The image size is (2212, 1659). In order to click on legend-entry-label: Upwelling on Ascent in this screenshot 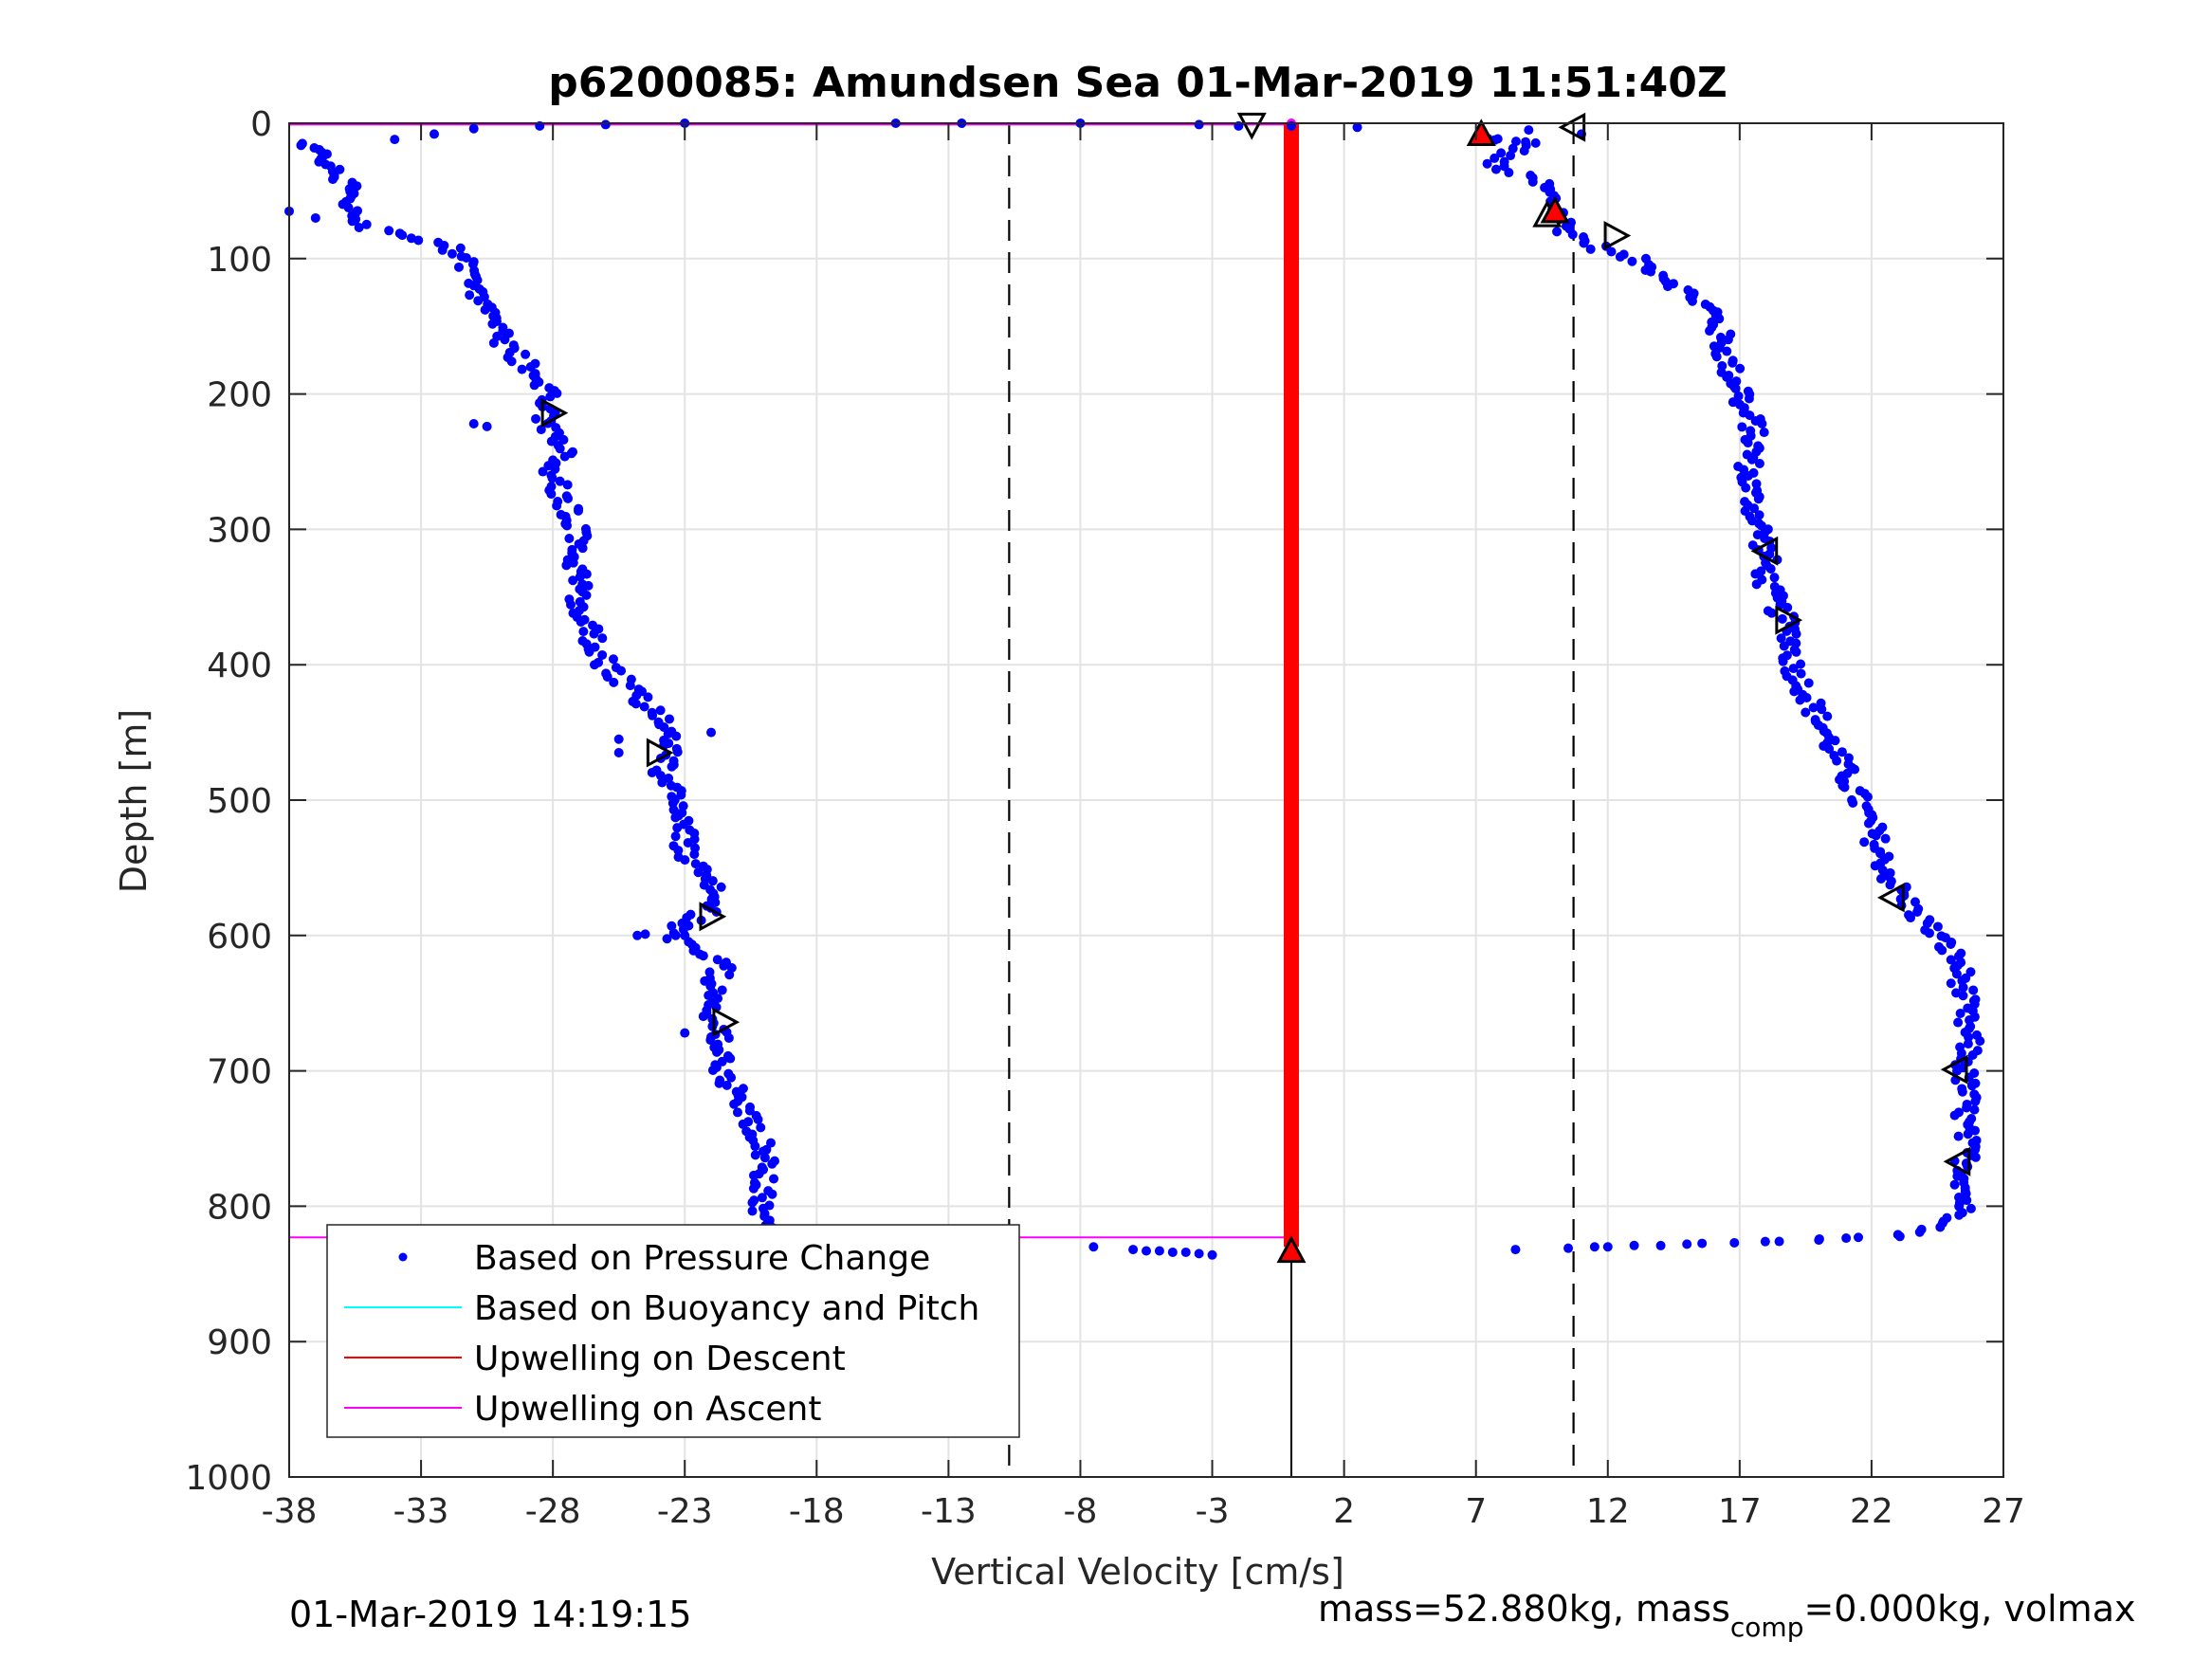, I will do `click(647, 1409)`.